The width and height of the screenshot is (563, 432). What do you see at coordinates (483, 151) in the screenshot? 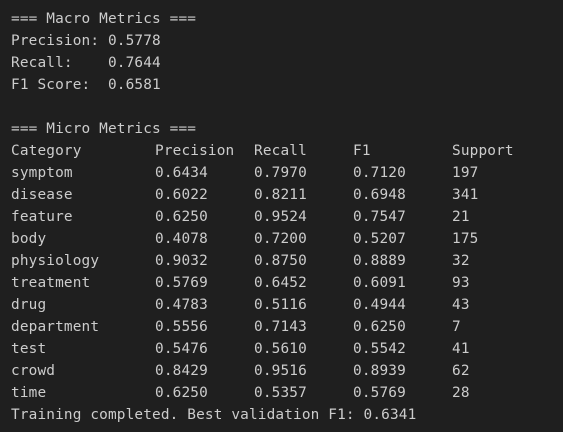
I see `column-header-support: Support` at bounding box center [483, 151].